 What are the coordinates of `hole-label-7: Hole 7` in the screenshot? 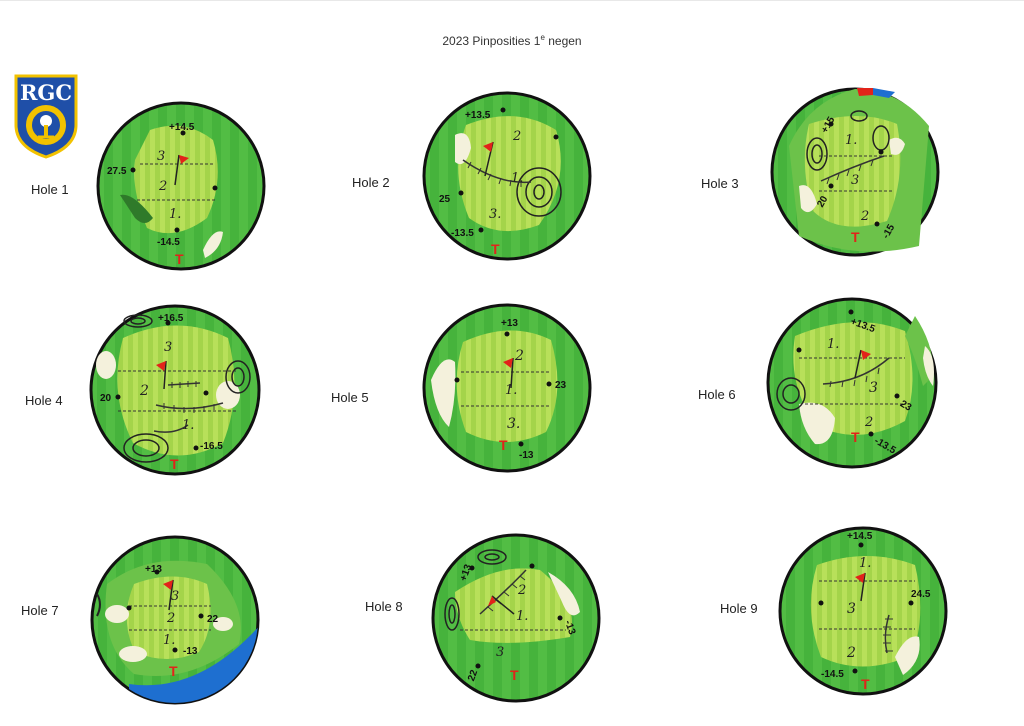 It's located at (40, 610).